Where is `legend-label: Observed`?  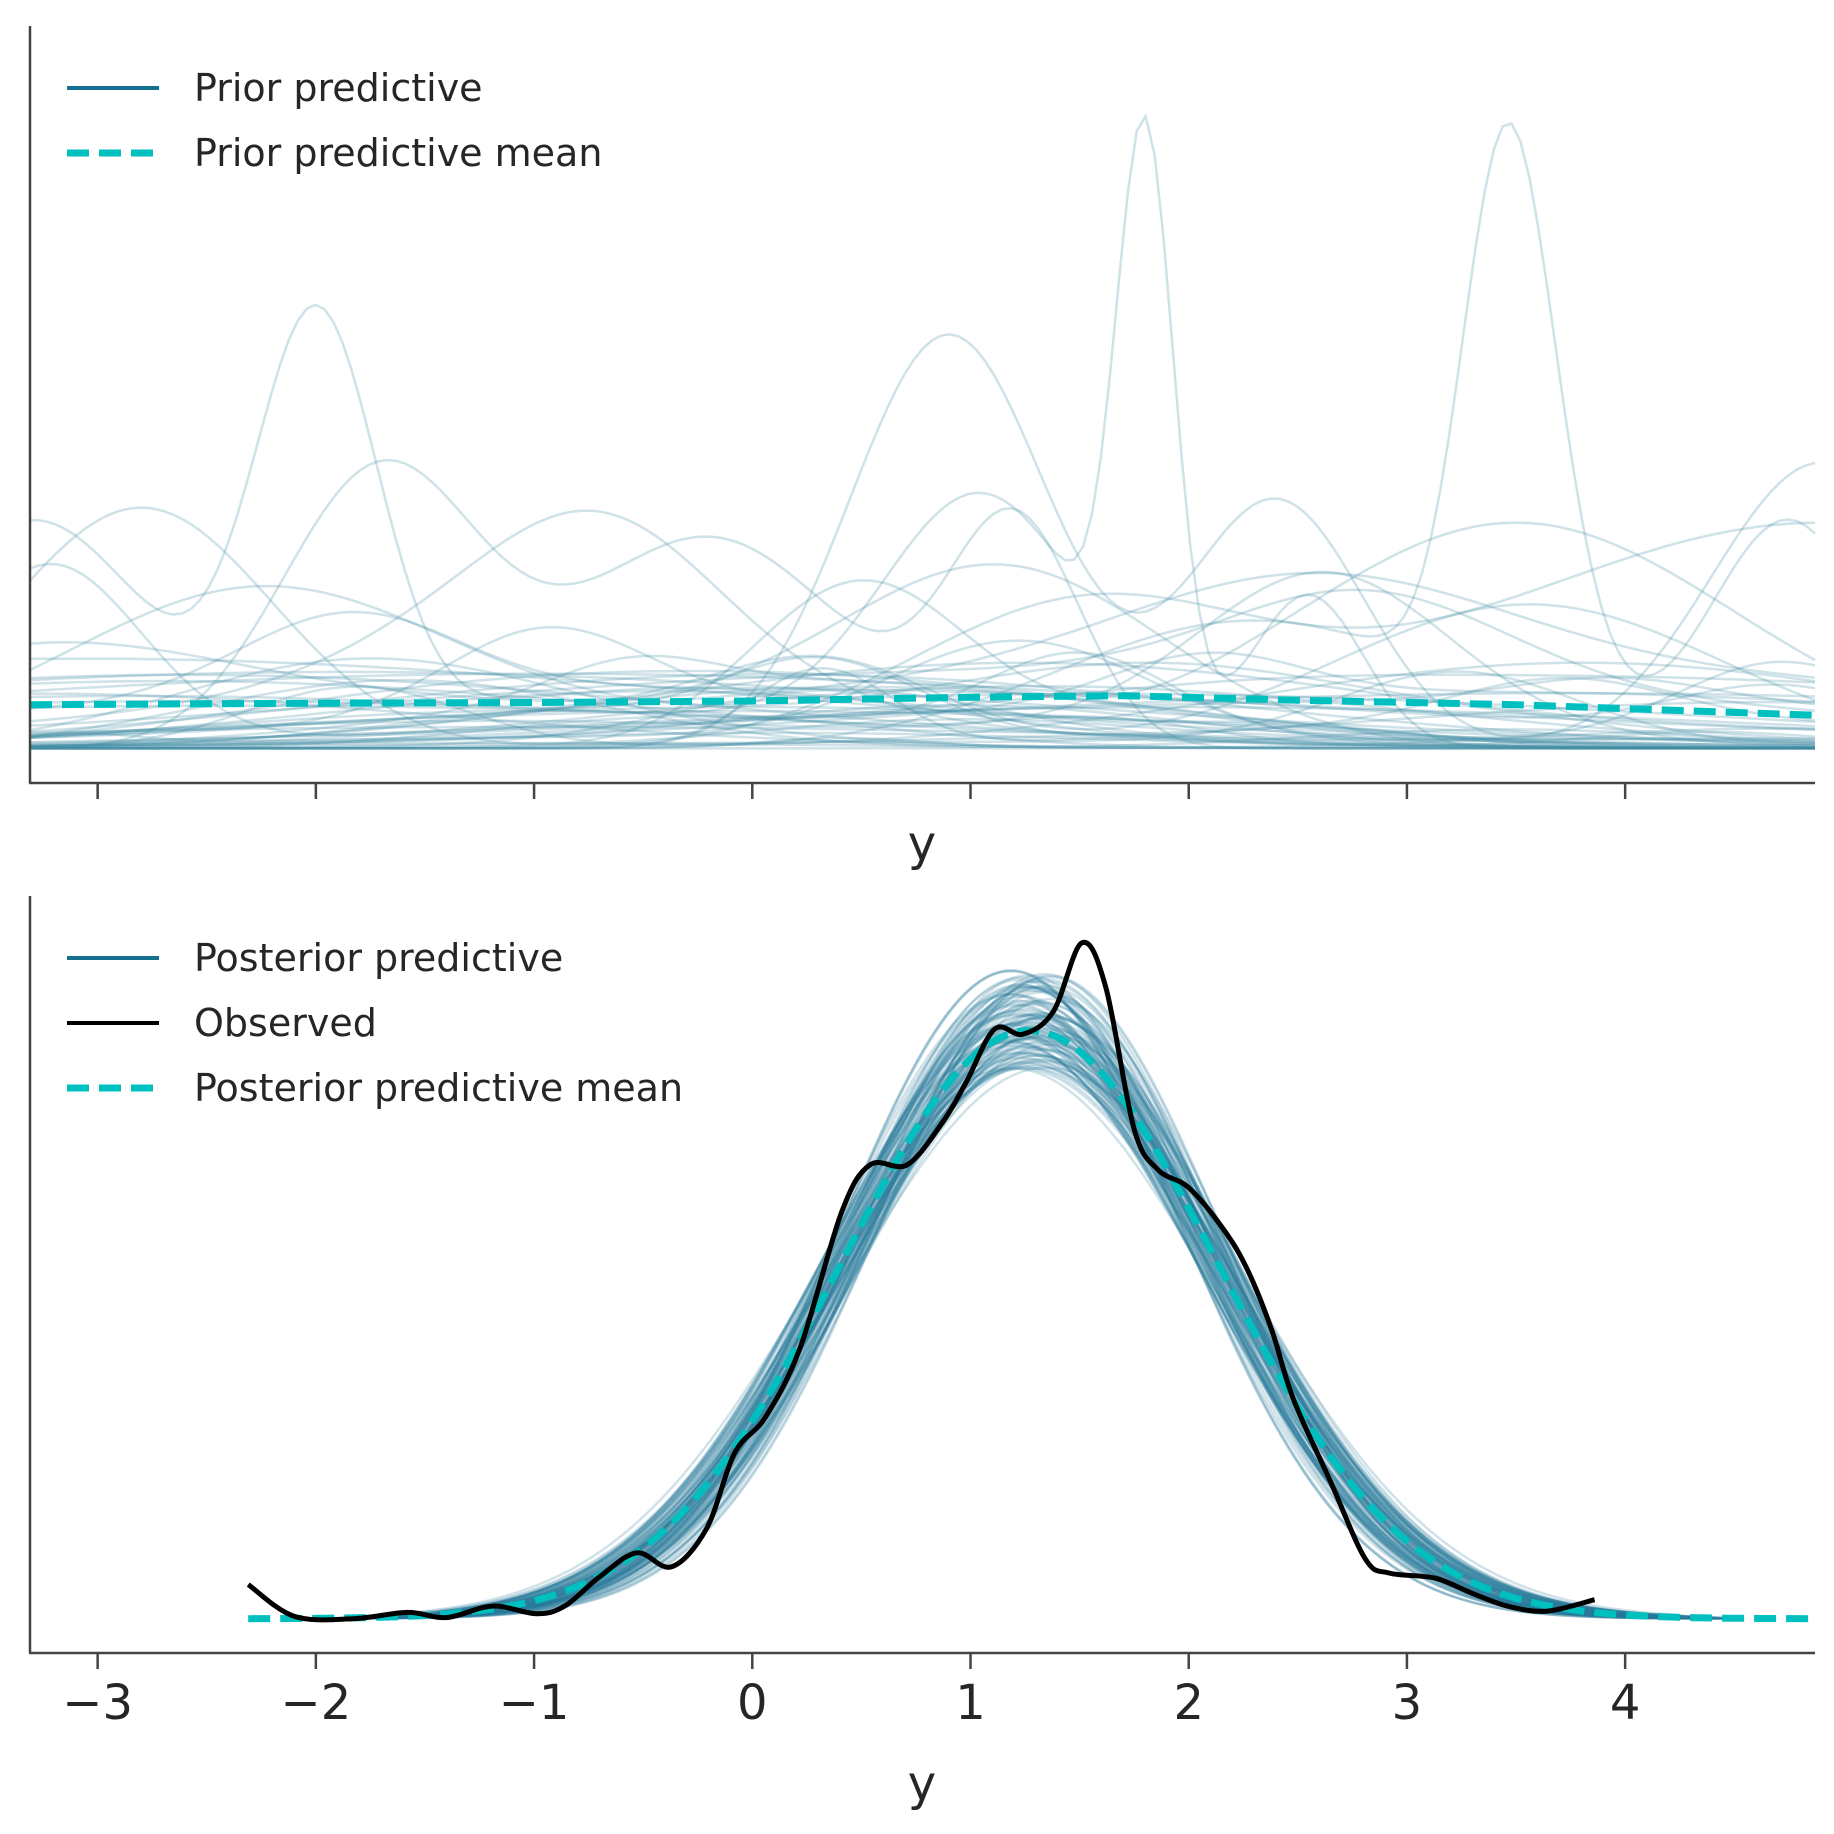 legend-label: Observed is located at coordinates (285, 1023).